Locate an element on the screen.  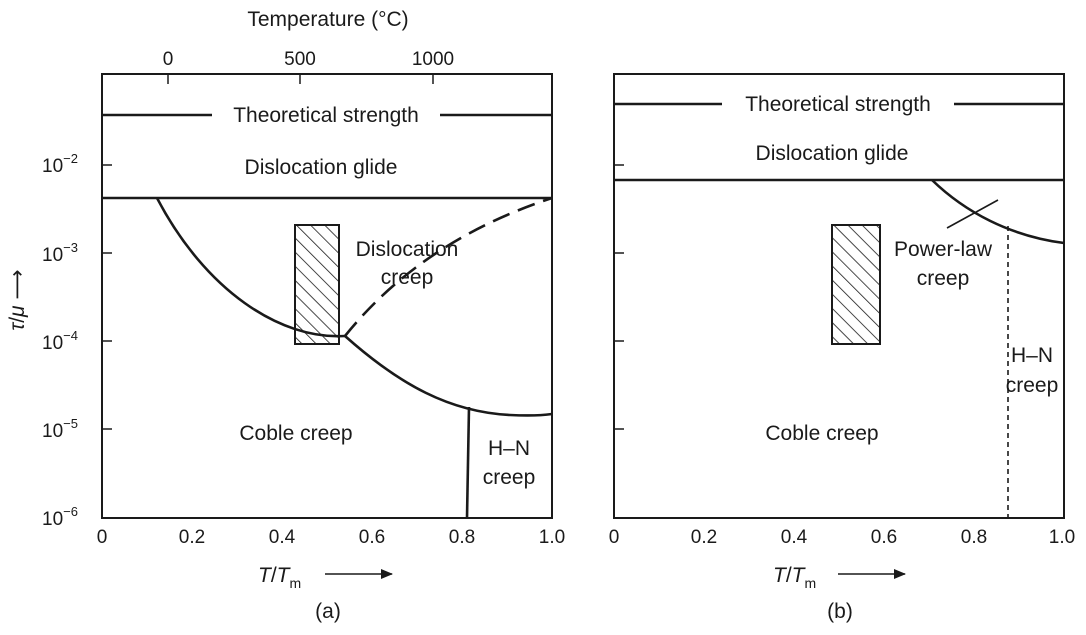
y-tick-1e-6: 10⁻⁶ is located at coordinates (60, 517).